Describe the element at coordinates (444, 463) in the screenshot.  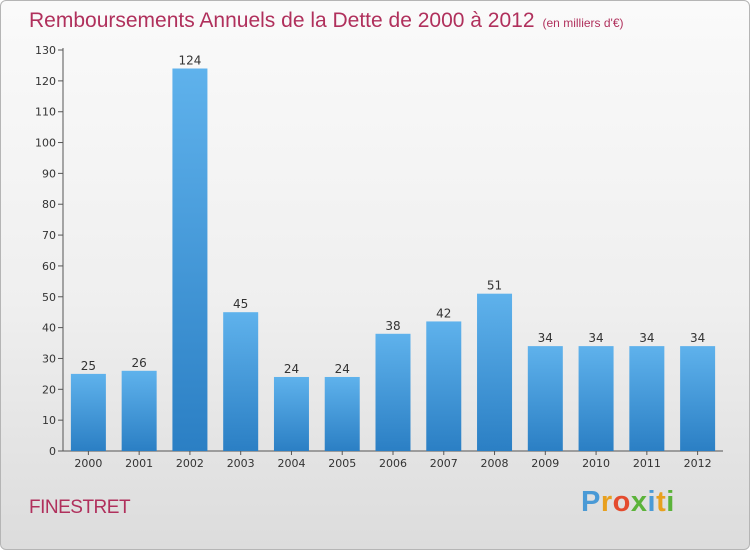
I see `x-tick-label: 2007` at that location.